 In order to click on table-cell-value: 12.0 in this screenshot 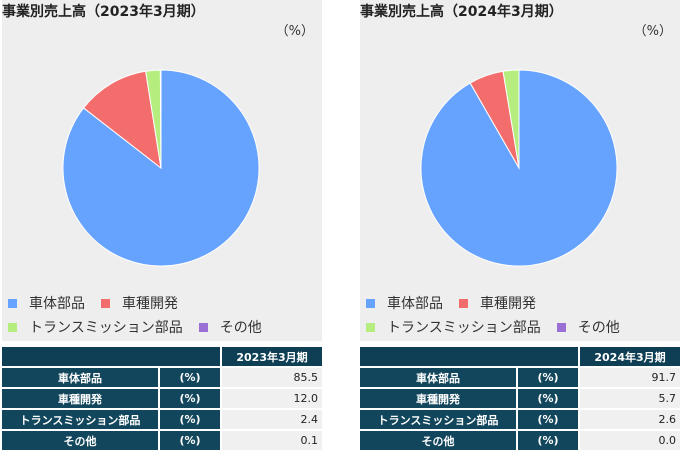, I will do `click(271, 398)`.